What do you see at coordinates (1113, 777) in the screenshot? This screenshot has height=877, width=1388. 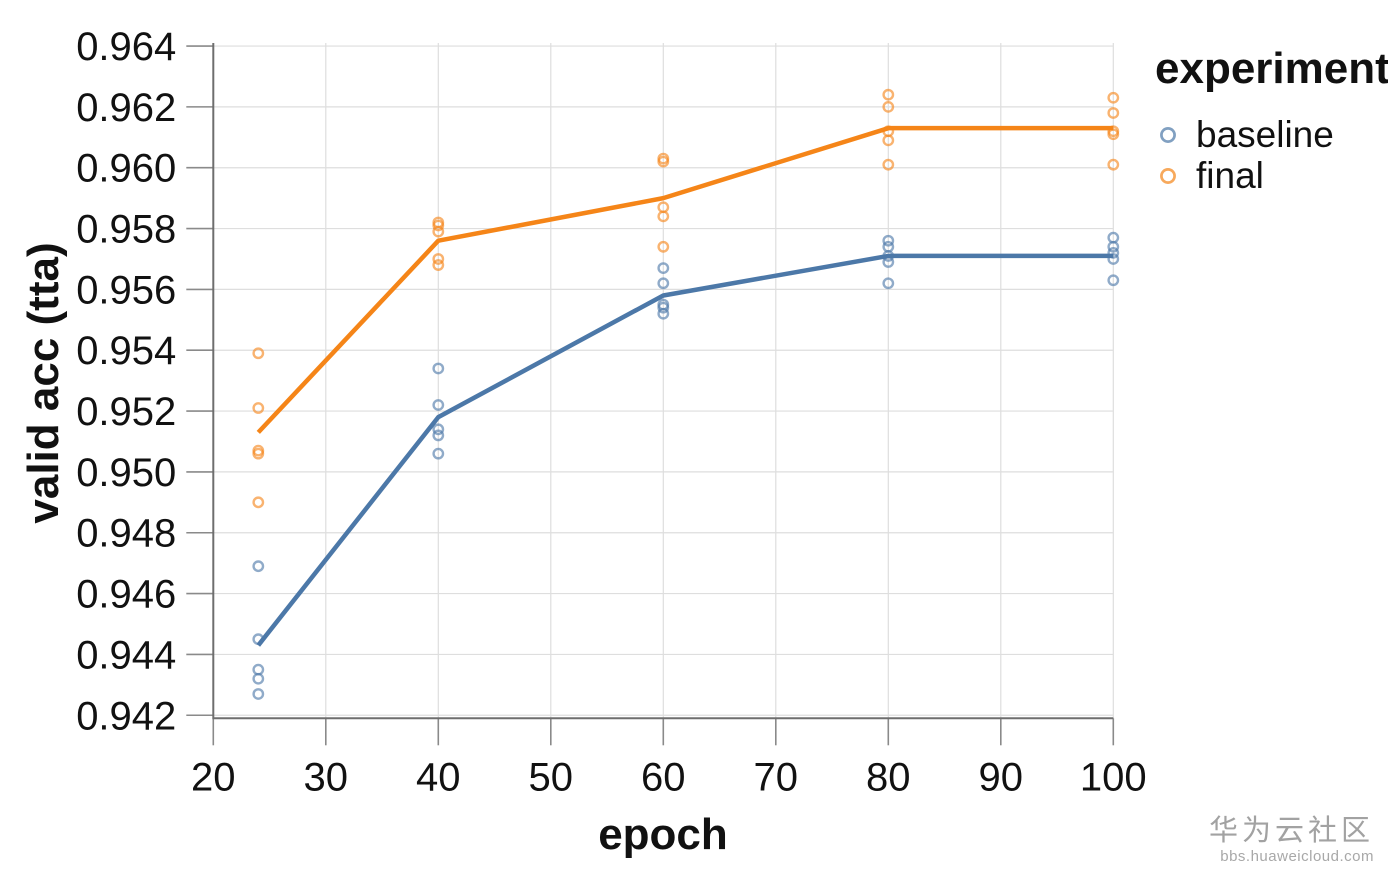 I see `x-tick-label: 100` at bounding box center [1113, 777].